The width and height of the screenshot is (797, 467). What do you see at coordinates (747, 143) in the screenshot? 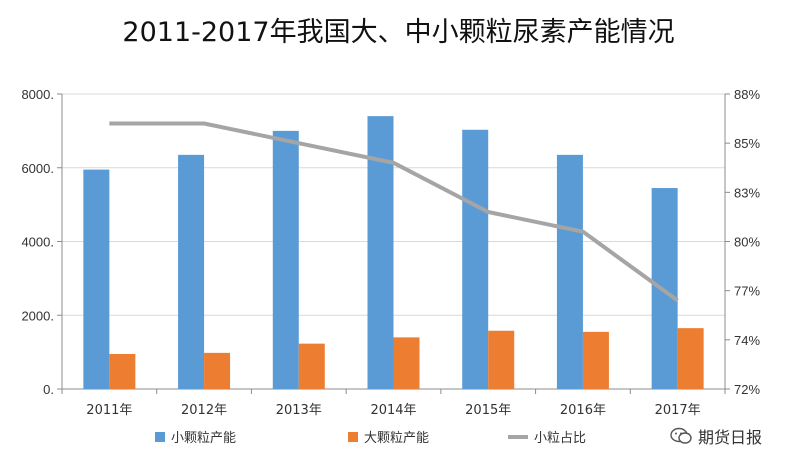
I see `right-axis-tick-label: 85%` at bounding box center [747, 143].